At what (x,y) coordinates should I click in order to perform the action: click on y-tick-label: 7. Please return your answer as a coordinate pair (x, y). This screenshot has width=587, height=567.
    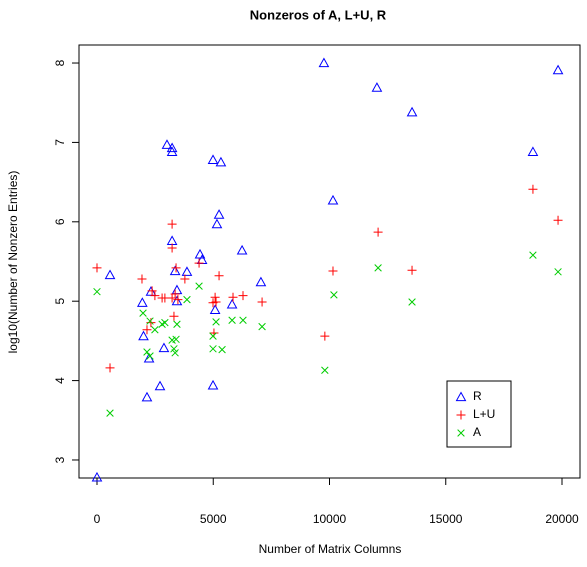
    Looking at the image, I should click on (60, 142).